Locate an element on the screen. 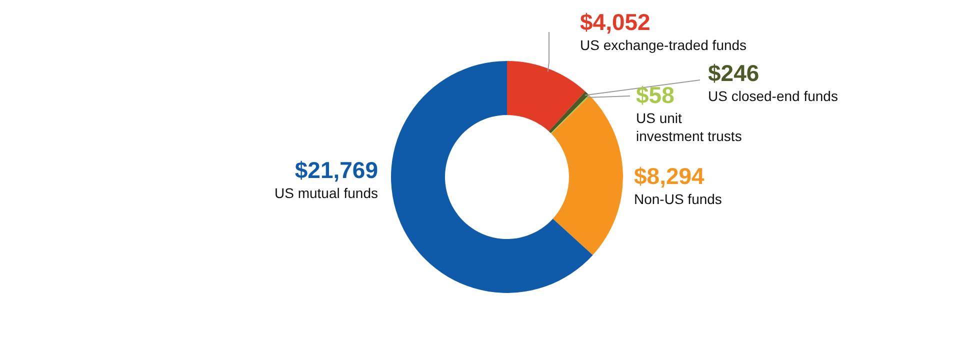 This screenshot has width=970, height=337. slice-label: US exchange-traded funds is located at coordinates (663, 45).